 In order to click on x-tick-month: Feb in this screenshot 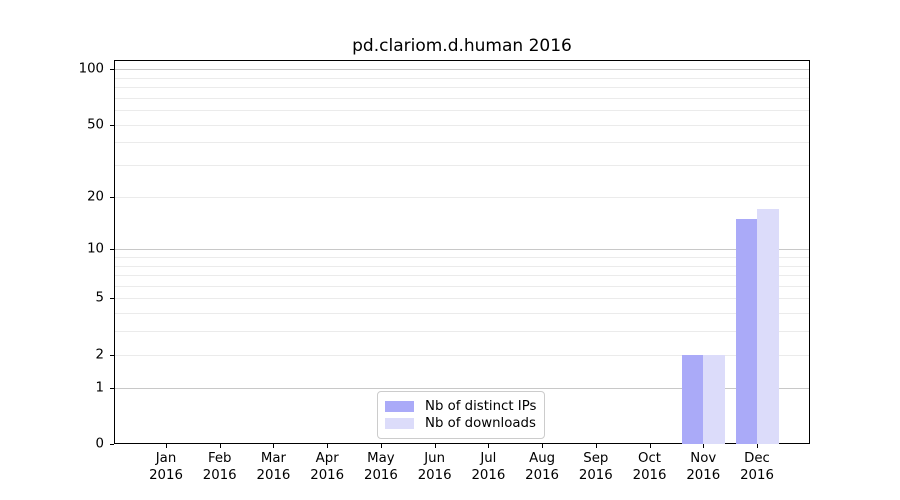, I will do `click(219, 458)`.